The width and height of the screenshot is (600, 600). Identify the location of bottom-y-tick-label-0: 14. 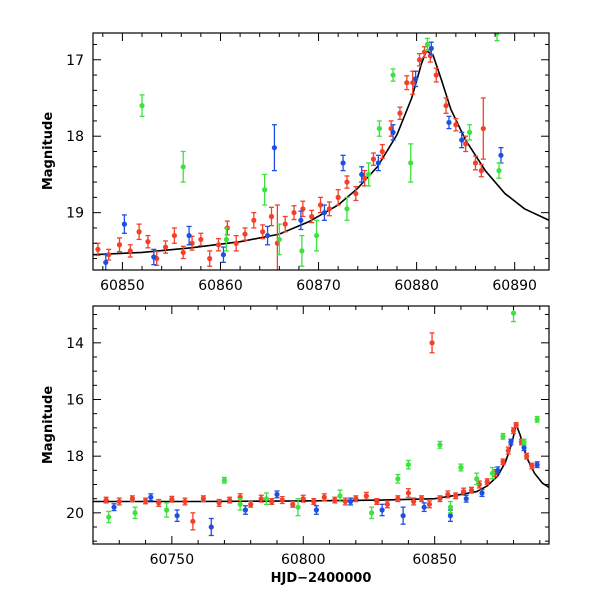
(75, 344).